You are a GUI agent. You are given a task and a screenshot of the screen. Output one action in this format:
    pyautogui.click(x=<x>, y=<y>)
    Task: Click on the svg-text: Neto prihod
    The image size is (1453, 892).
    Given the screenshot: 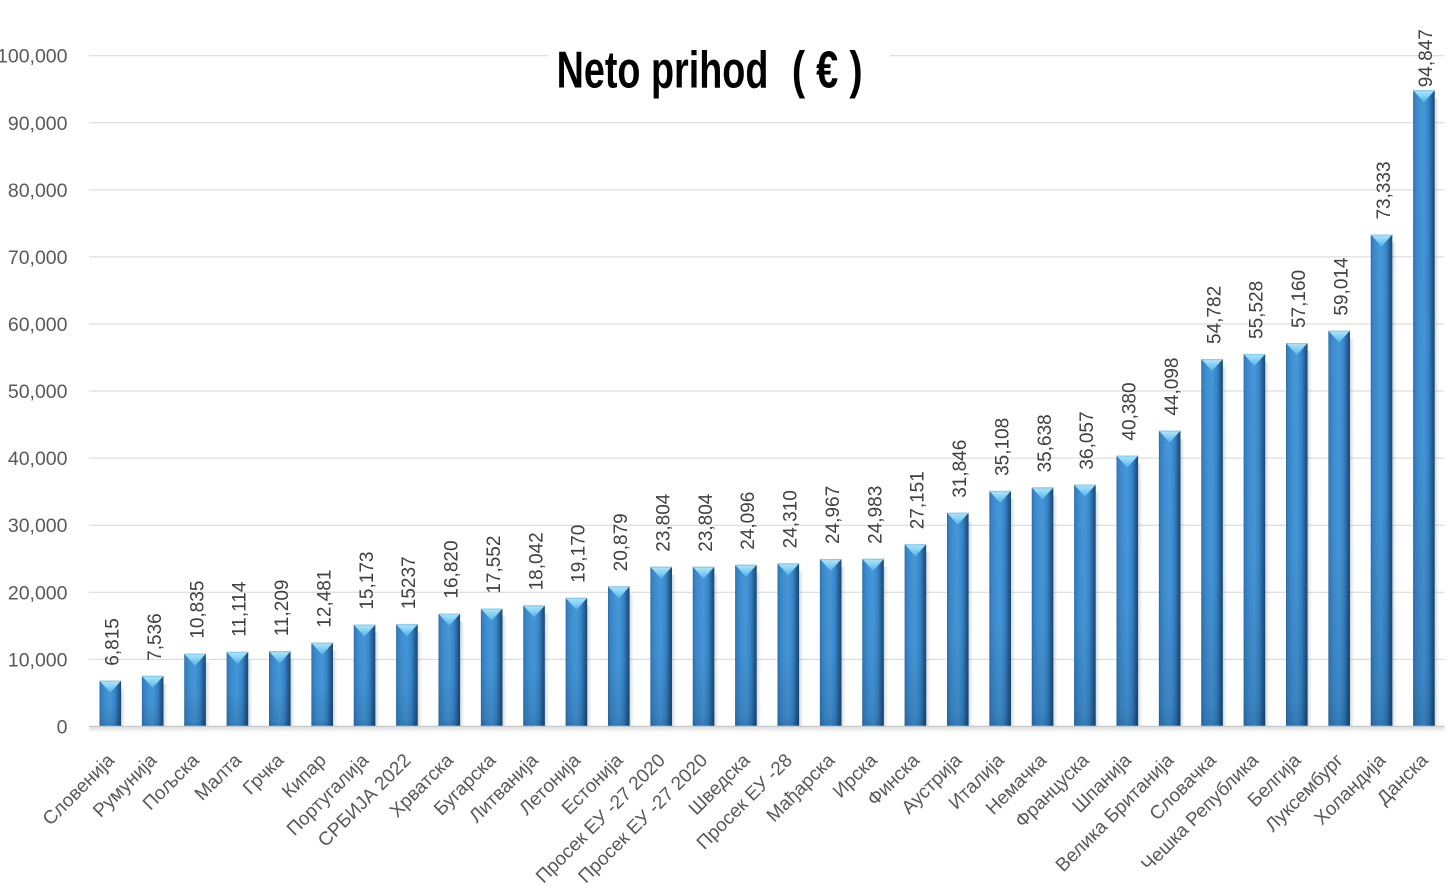 What is the action you would take?
    pyautogui.click(x=663, y=71)
    